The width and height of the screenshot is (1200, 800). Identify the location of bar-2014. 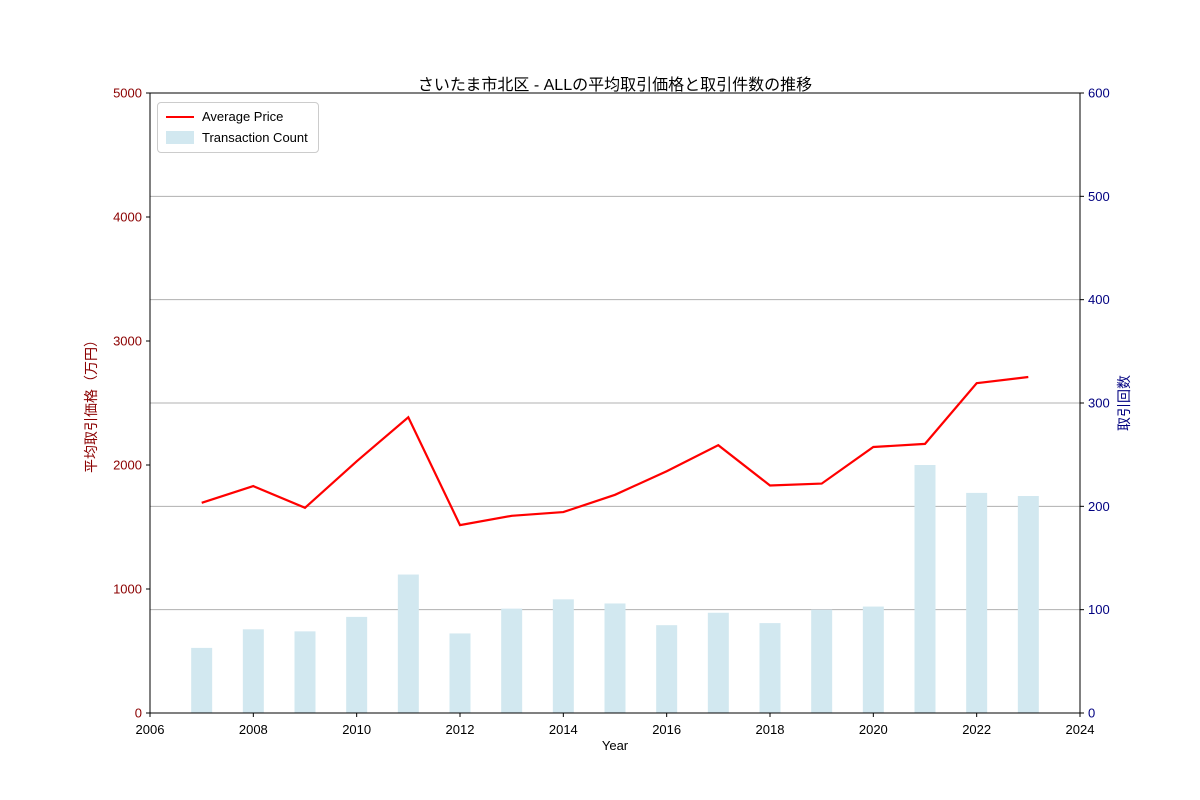
(563, 656).